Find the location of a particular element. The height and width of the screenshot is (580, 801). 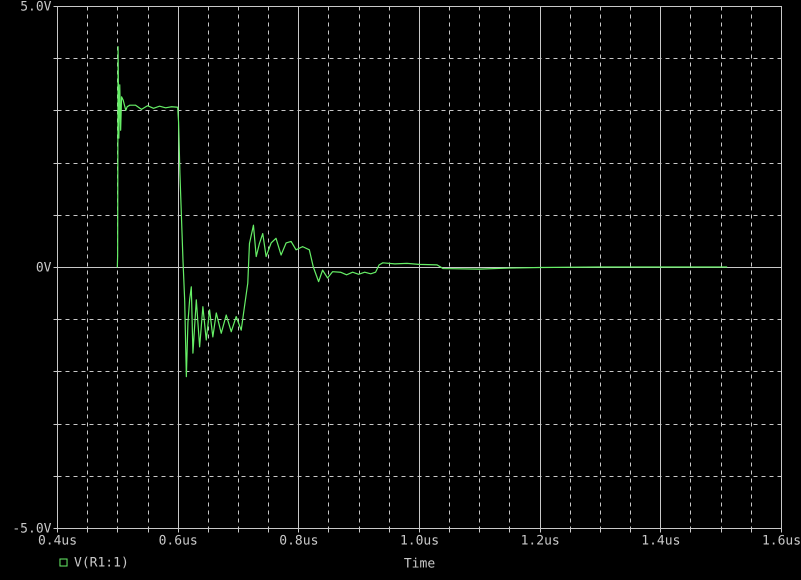

x-axis-title: Time is located at coordinates (420, 564).